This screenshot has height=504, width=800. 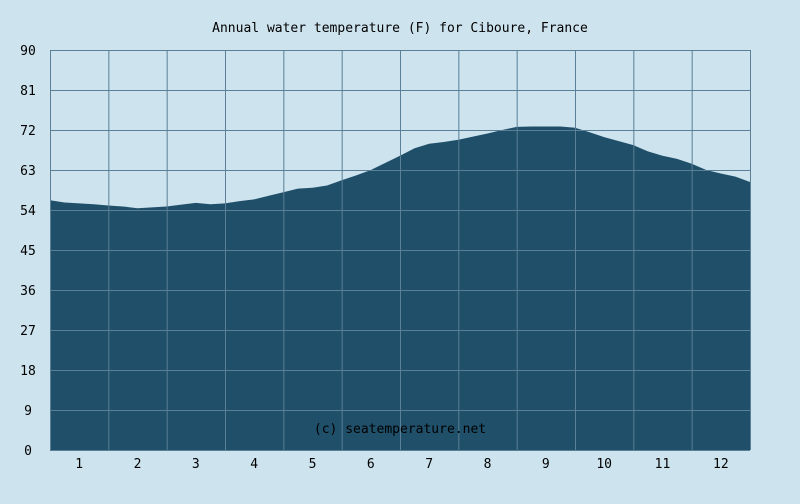 What do you see at coordinates (28, 91) in the screenshot?
I see `y-tick-label: 81` at bounding box center [28, 91].